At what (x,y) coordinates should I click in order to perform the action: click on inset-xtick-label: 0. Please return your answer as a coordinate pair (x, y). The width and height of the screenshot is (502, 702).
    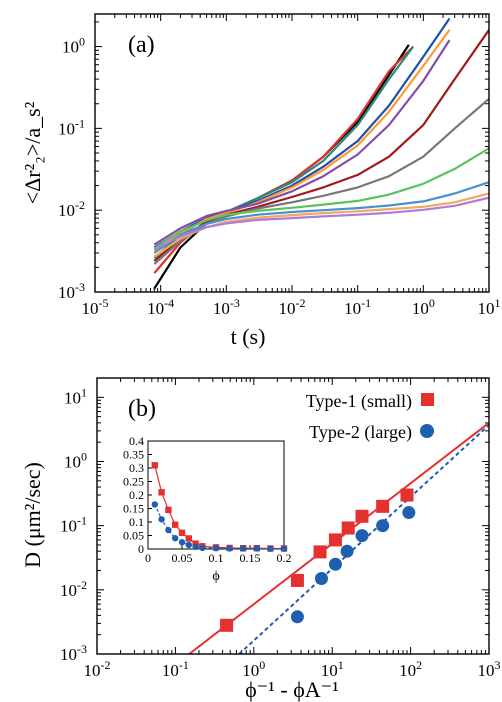
    Looking at the image, I should click on (148, 558).